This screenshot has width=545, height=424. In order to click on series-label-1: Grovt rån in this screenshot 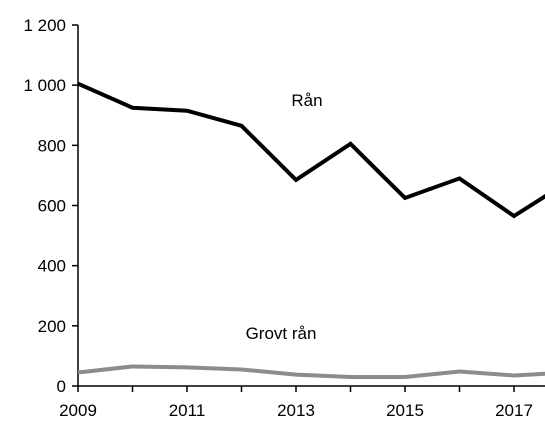, I will do `click(281, 333)`.